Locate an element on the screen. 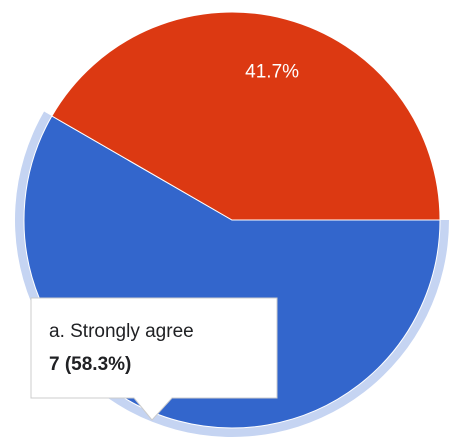  tooltip-value: 7 (58.3%) is located at coordinates (90, 364).